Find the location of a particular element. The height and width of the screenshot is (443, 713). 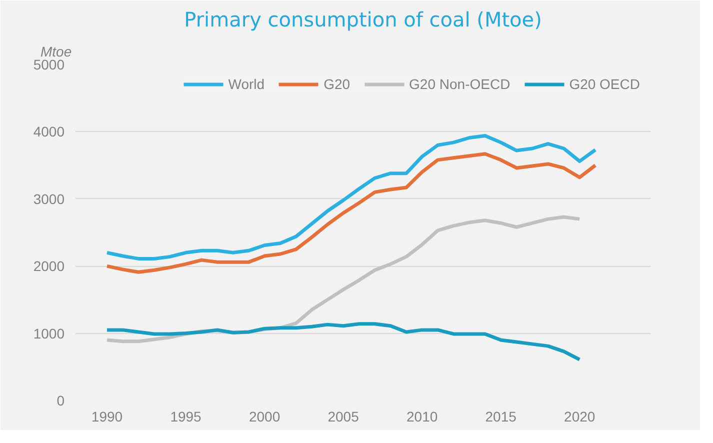

y-tick-label: 2000 is located at coordinates (49, 266).